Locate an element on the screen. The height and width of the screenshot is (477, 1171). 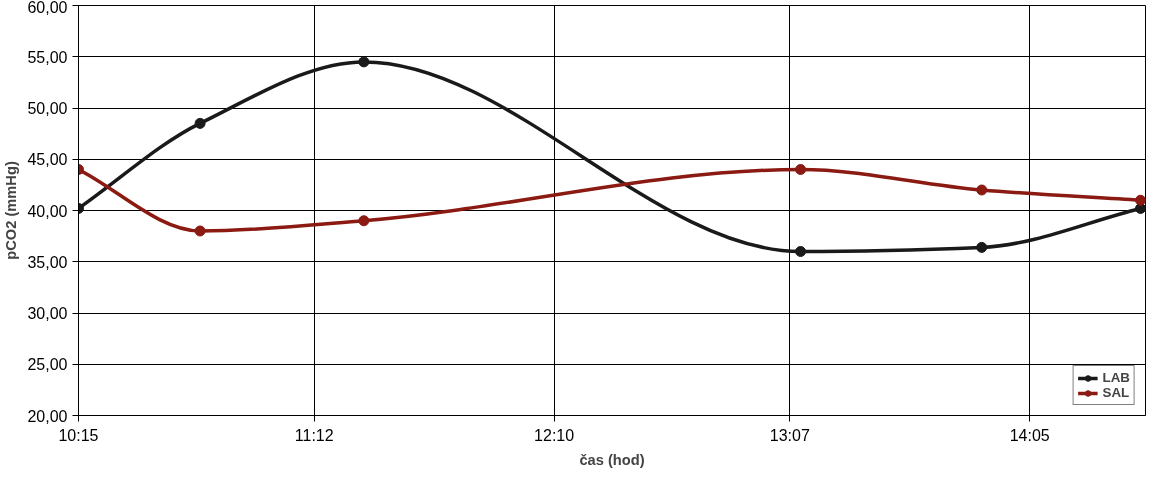
y-axis-title: pCO2 (mmHg) is located at coordinates (11, 210).